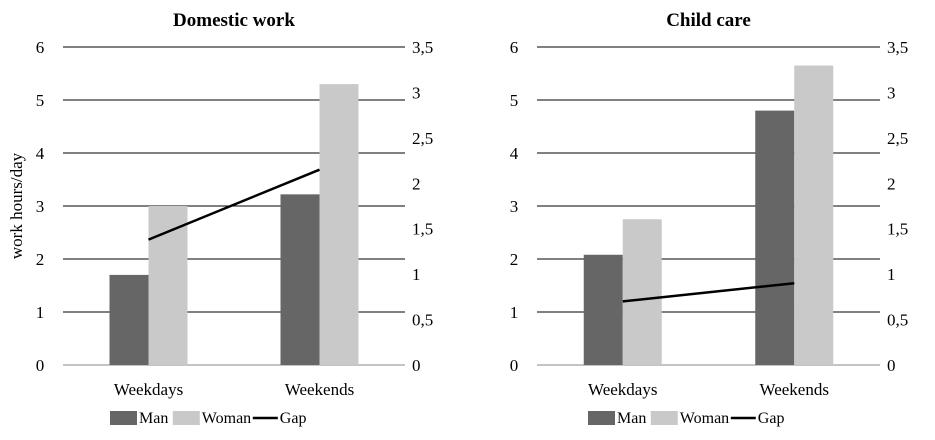 This screenshot has height=440, width=935. I want to click on chart-title: Child care, so click(708, 20).